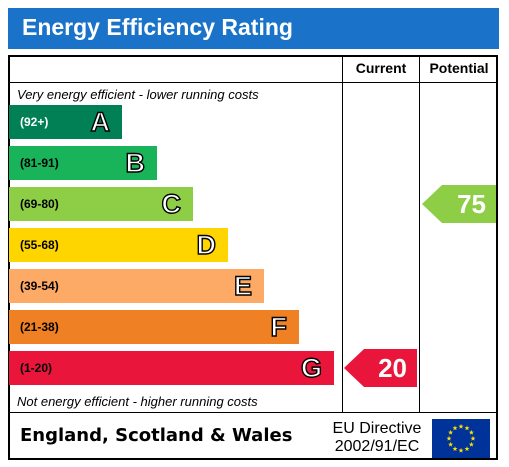  What do you see at coordinates (311, 367) in the screenshot?
I see `band-letter: G` at bounding box center [311, 367].